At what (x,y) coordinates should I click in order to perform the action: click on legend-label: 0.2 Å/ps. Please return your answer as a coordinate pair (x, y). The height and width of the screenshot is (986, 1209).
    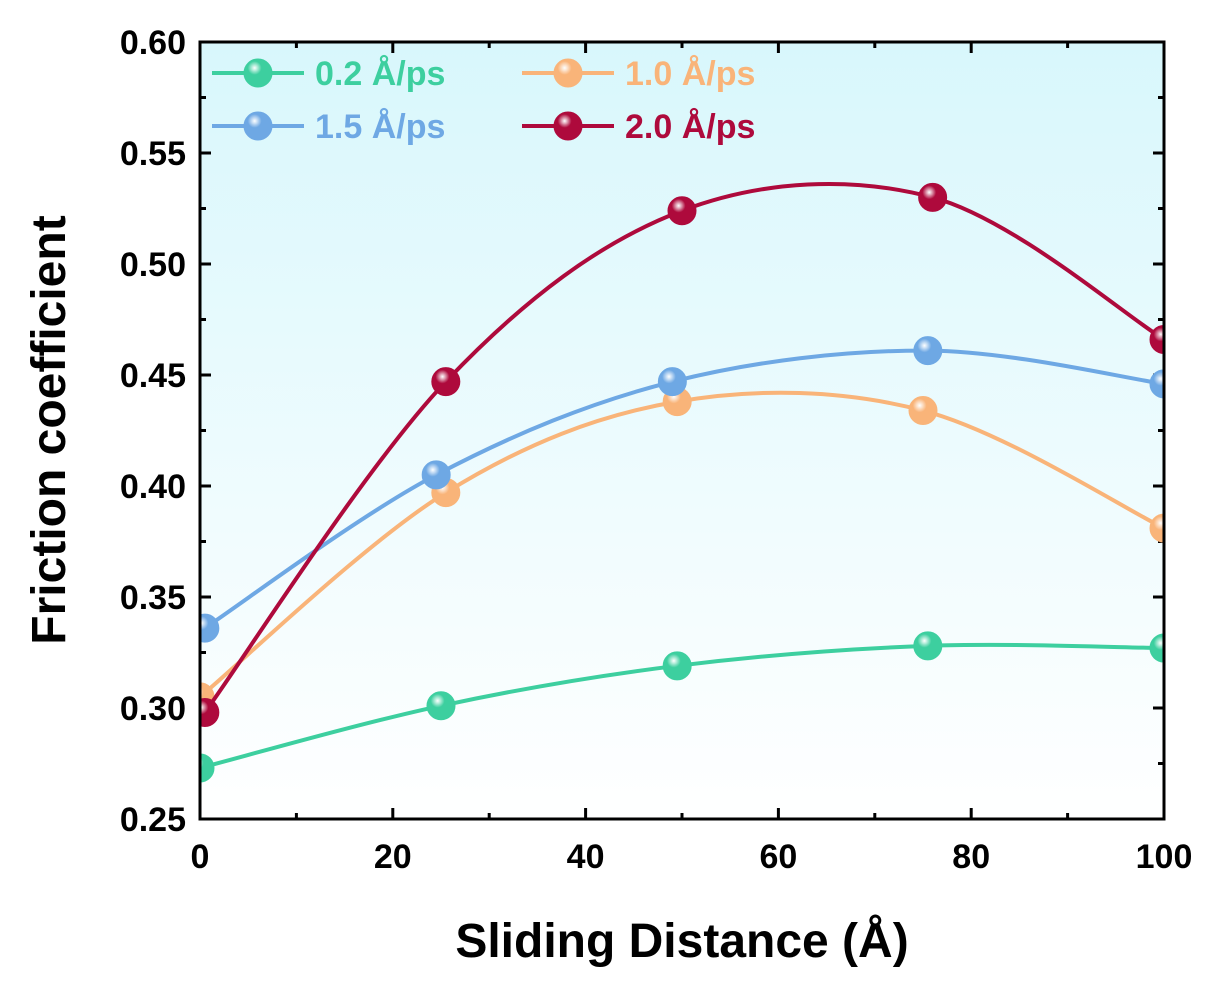
    Looking at the image, I should click on (380, 74).